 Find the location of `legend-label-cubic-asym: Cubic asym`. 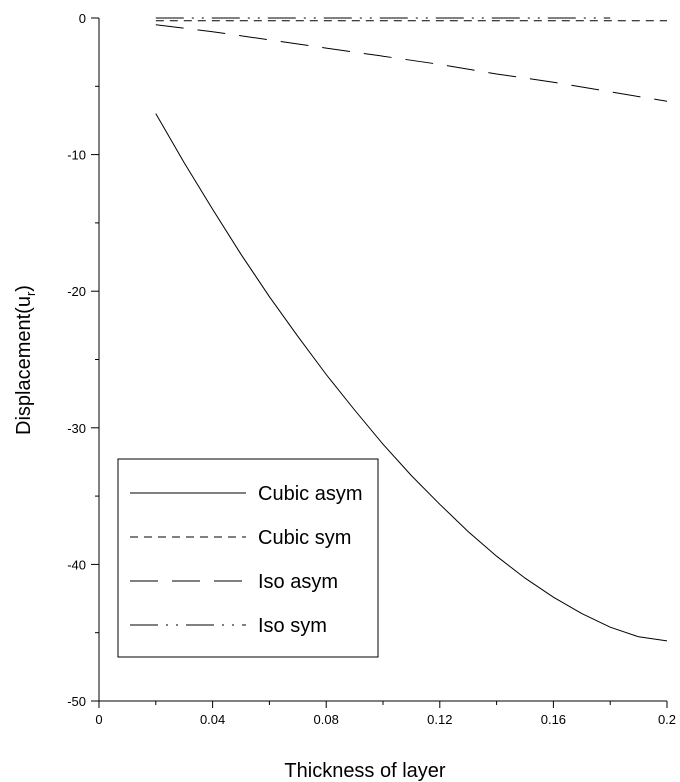

legend-label-cubic-asym: Cubic asym is located at coordinates (310, 494).